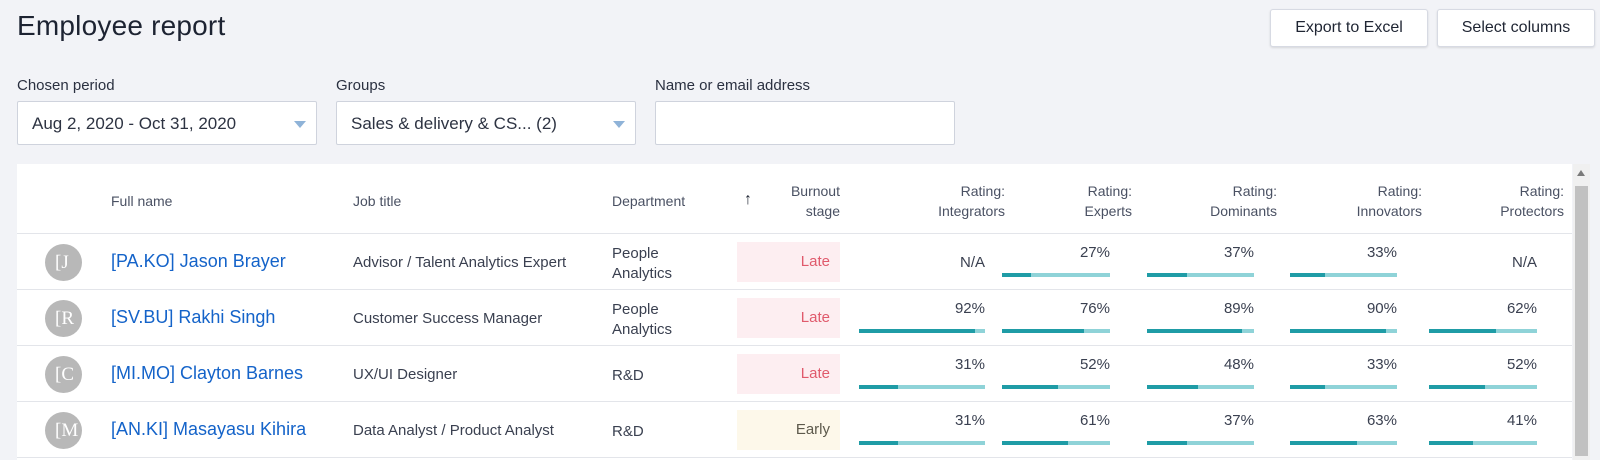 The height and width of the screenshot is (460, 1600). What do you see at coordinates (1516, 28) in the screenshot?
I see `select-columns-button: Select columns` at bounding box center [1516, 28].